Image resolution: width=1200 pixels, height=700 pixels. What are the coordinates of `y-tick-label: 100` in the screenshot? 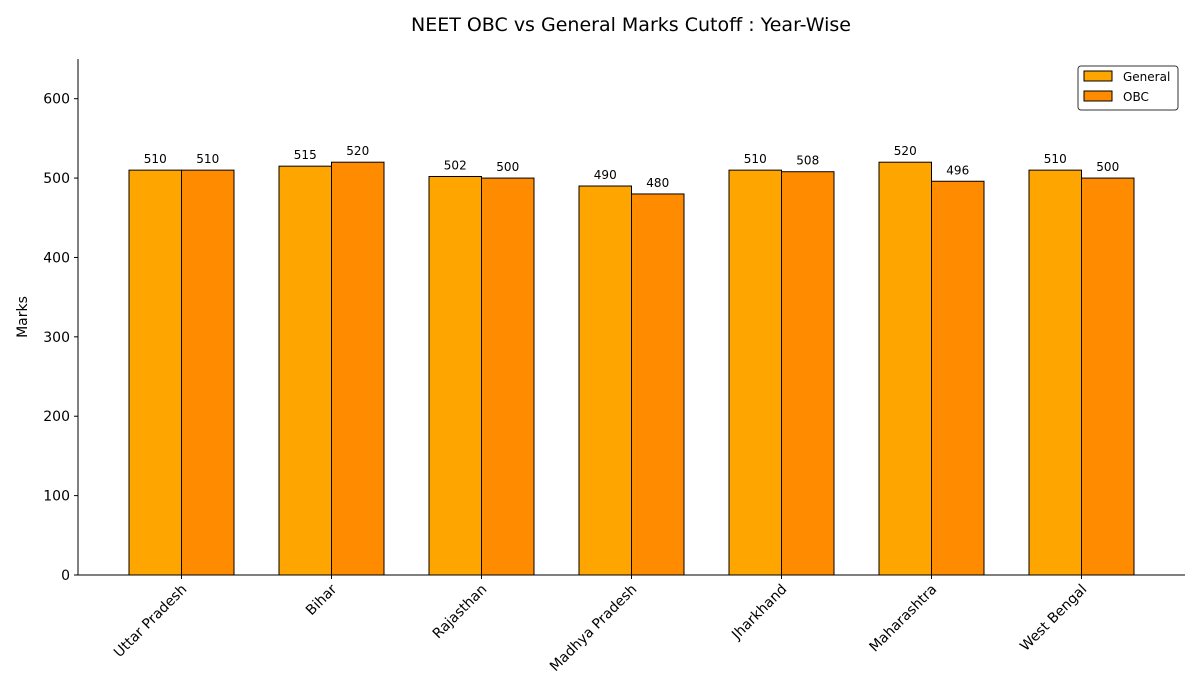 It's located at (56, 497).